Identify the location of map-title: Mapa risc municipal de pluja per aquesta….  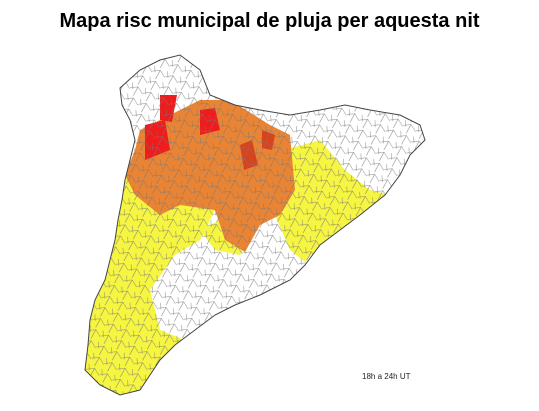
(269, 21).